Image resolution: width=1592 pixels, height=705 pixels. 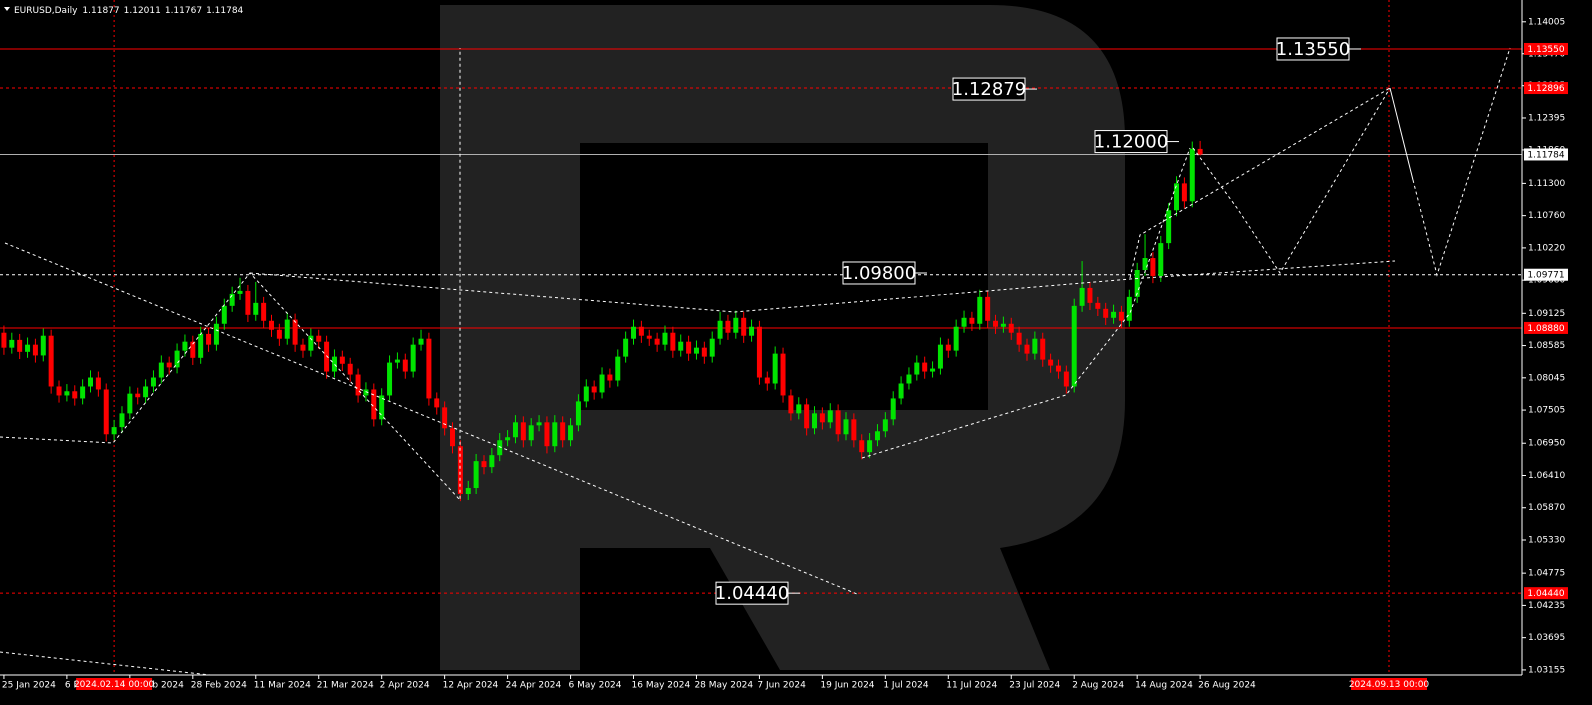 I want to click on x-tick-label: 6 May 2024, so click(x=595, y=686).